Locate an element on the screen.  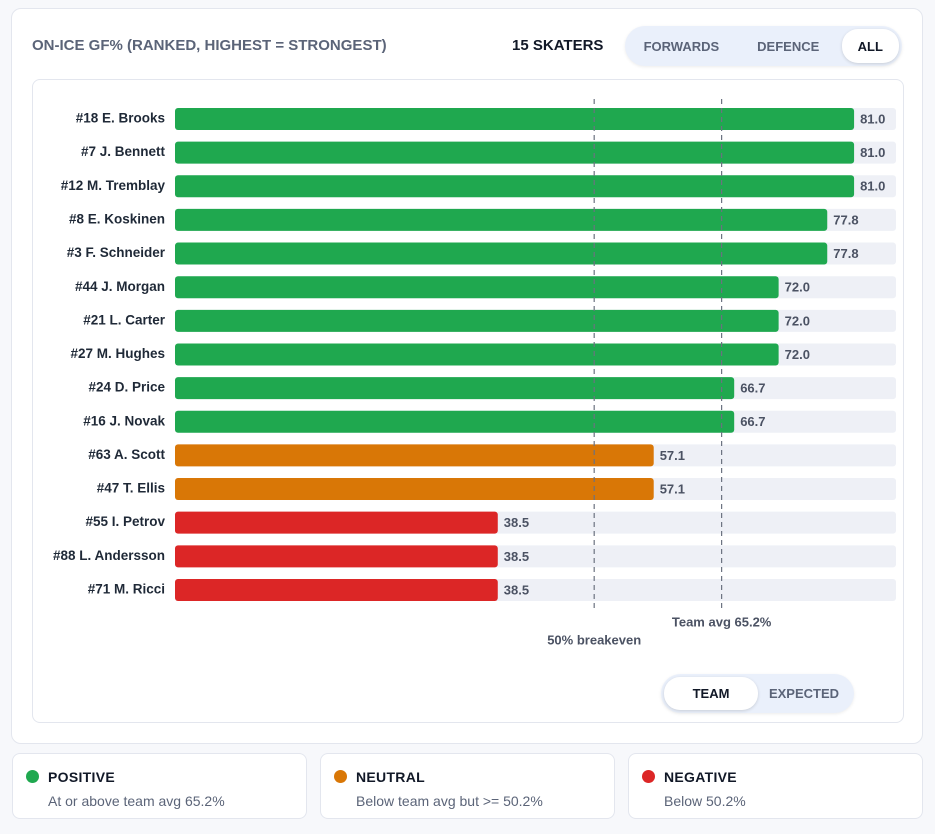
mode-toggle: TEAM EXPECTED is located at coordinates (757, 693).